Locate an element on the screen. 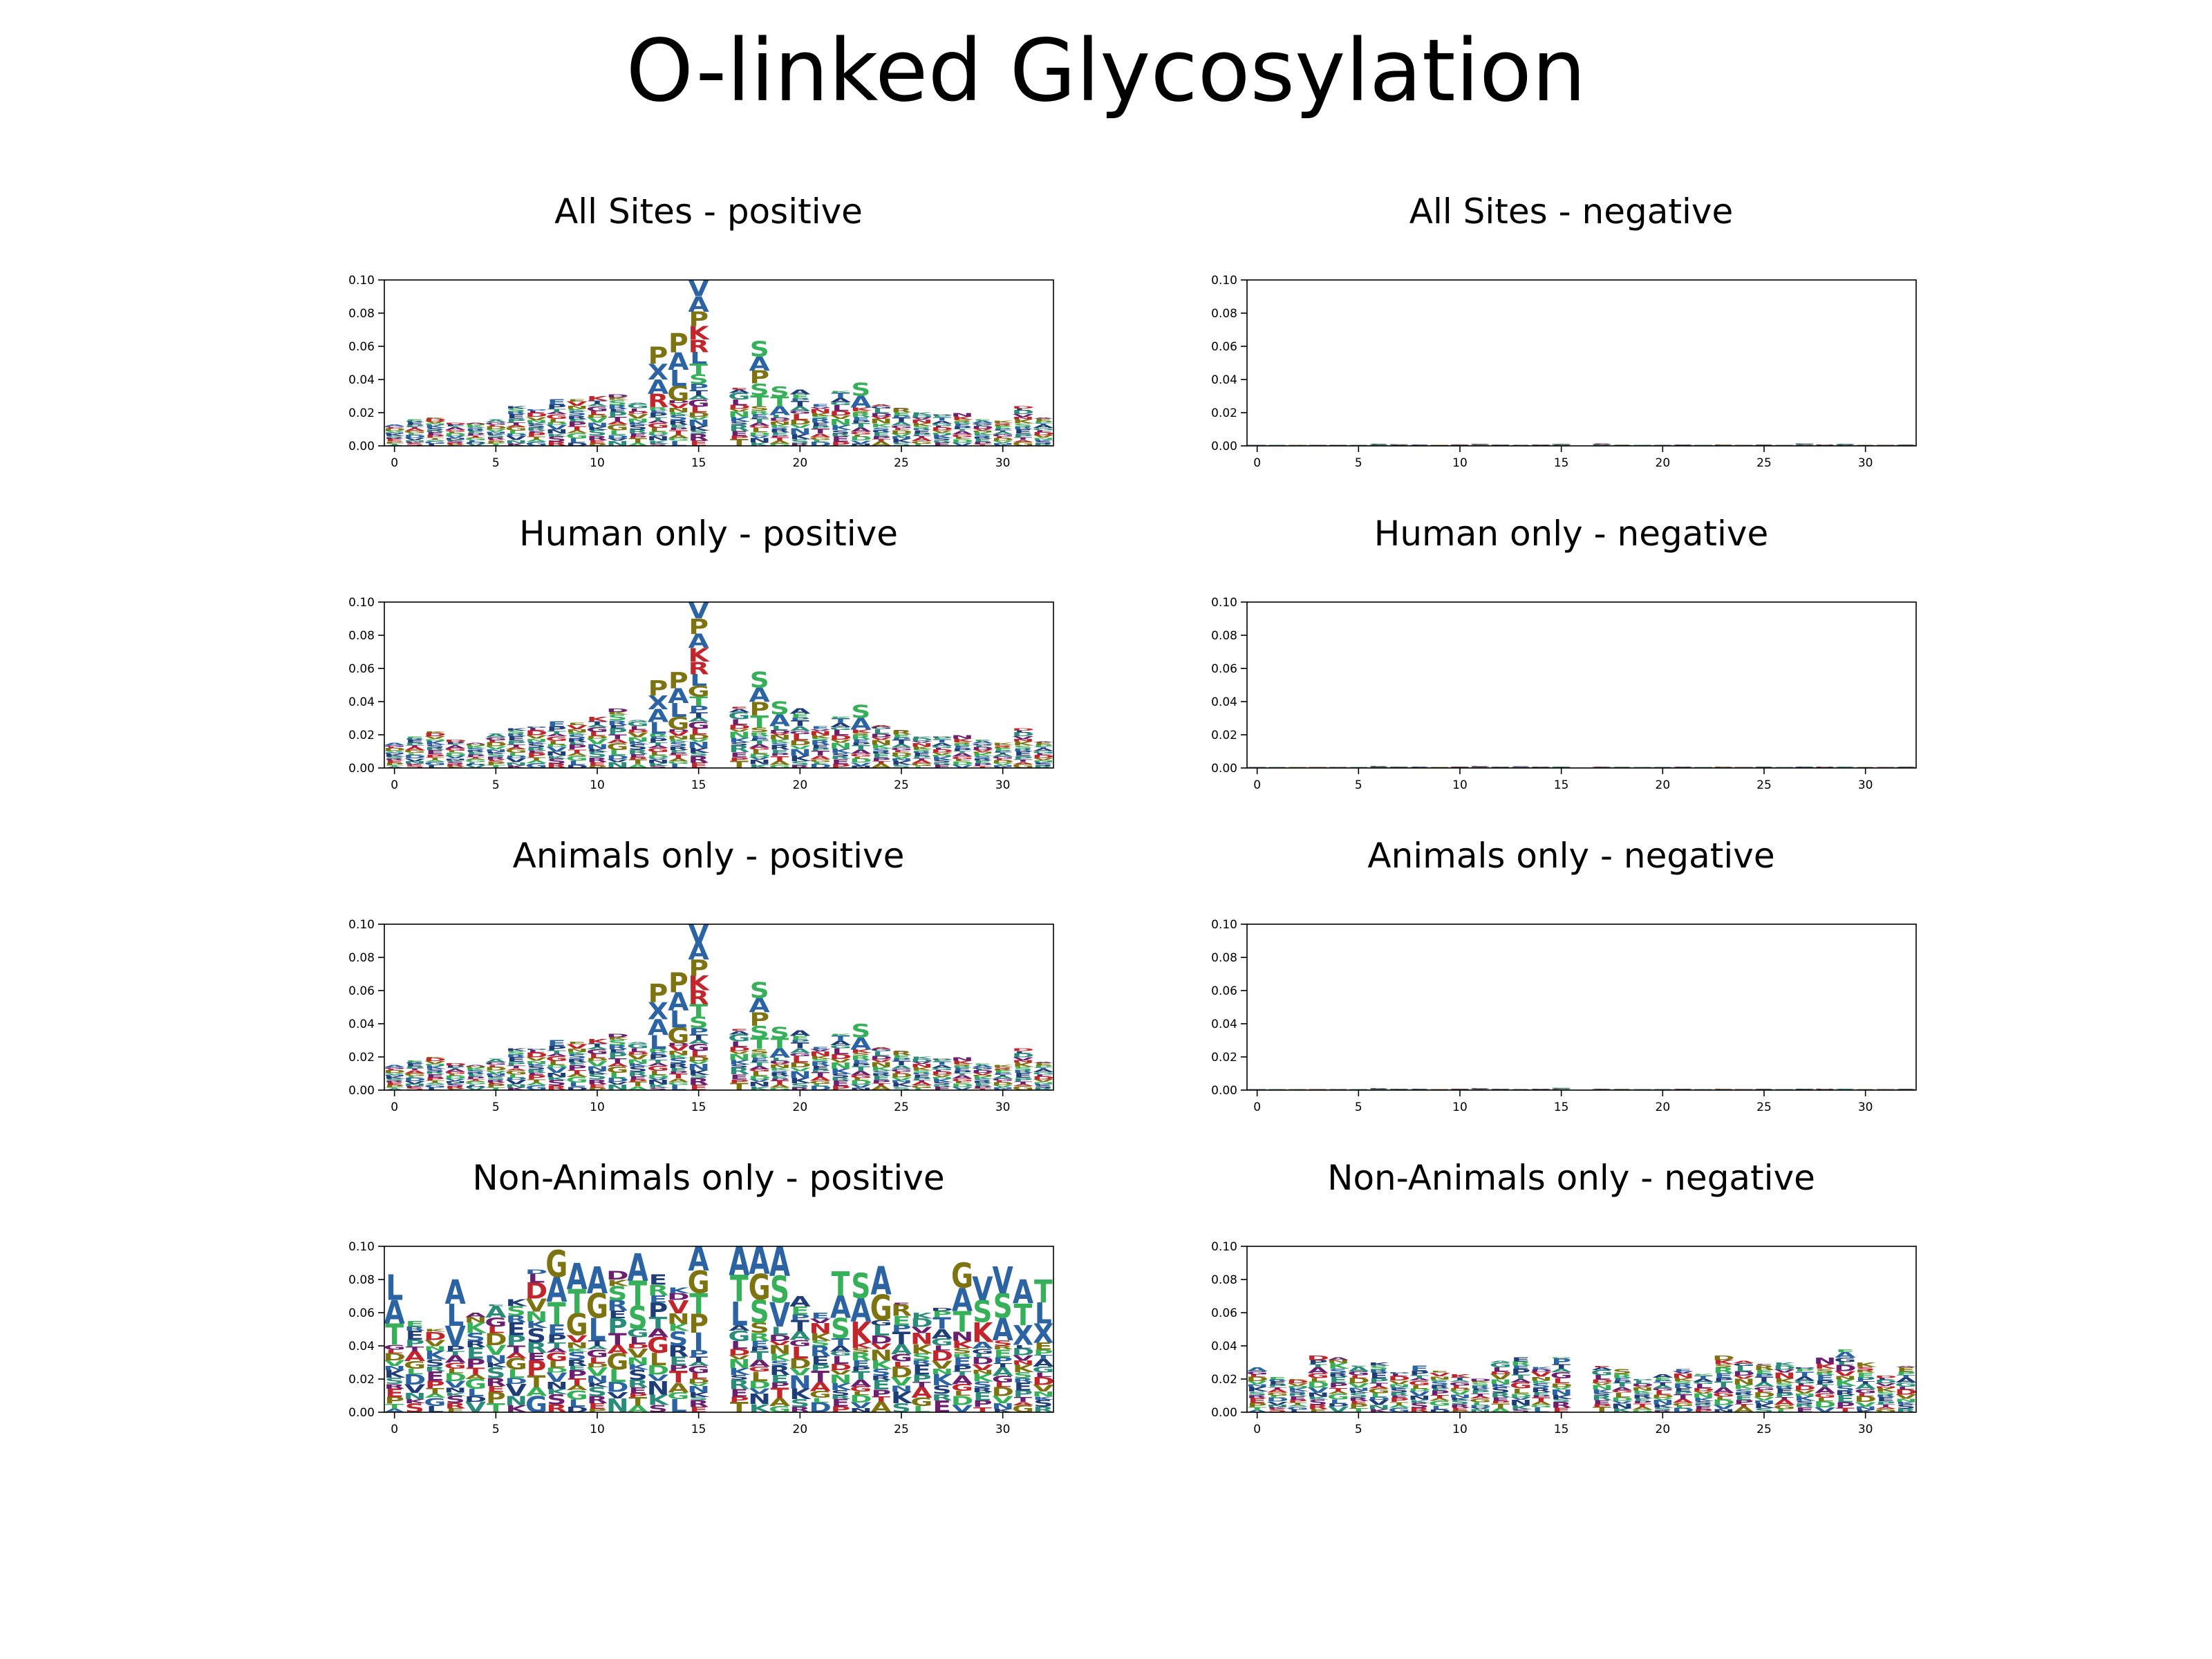 This screenshot has width=2212, height=1659. x-tick-label: 0 is located at coordinates (1257, 785).